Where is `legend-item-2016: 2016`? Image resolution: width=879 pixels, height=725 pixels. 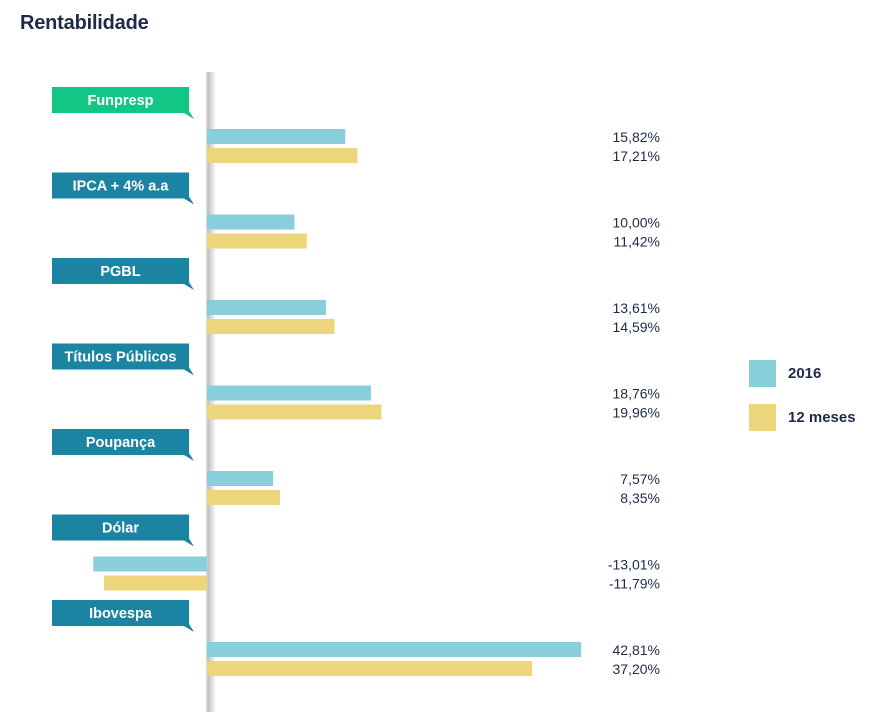 legend-item-2016: 2016 is located at coordinates (802, 373).